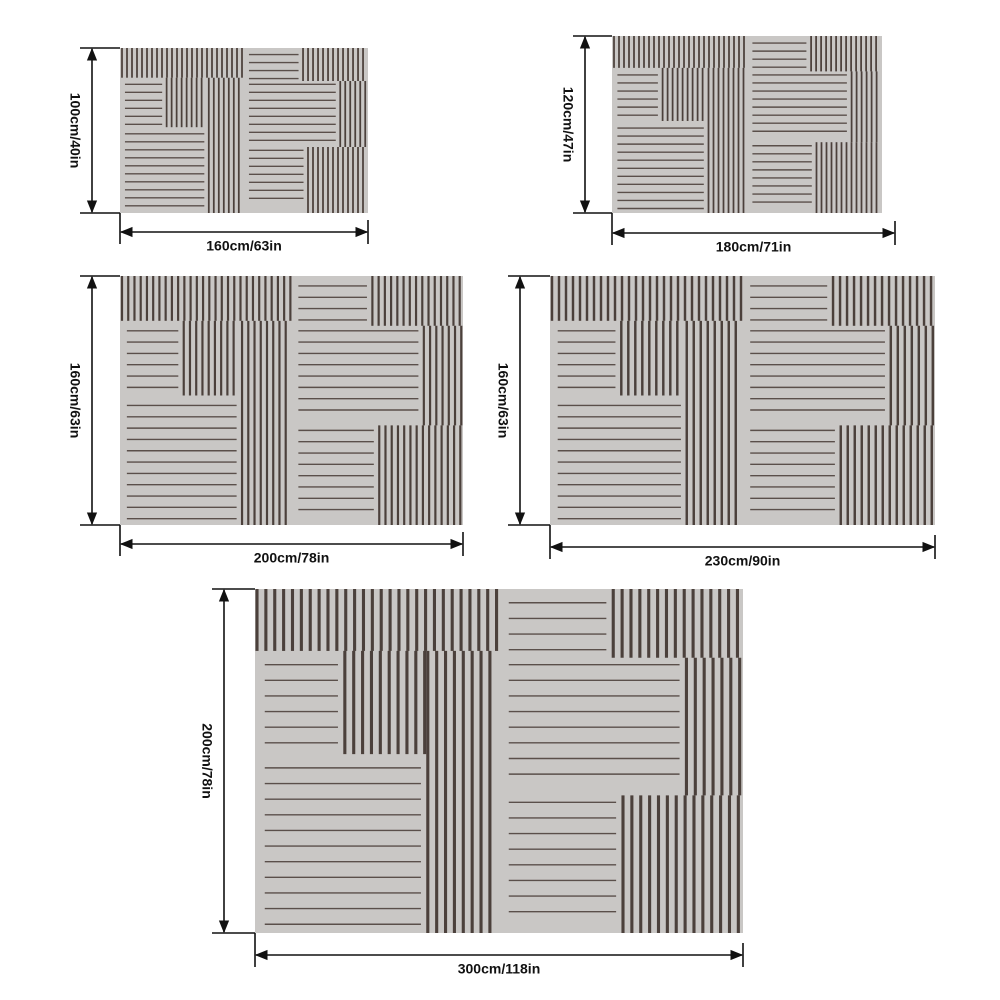  Describe the element at coordinates (499, 969) in the screenshot. I see `width-label: 300cm/118in` at that location.